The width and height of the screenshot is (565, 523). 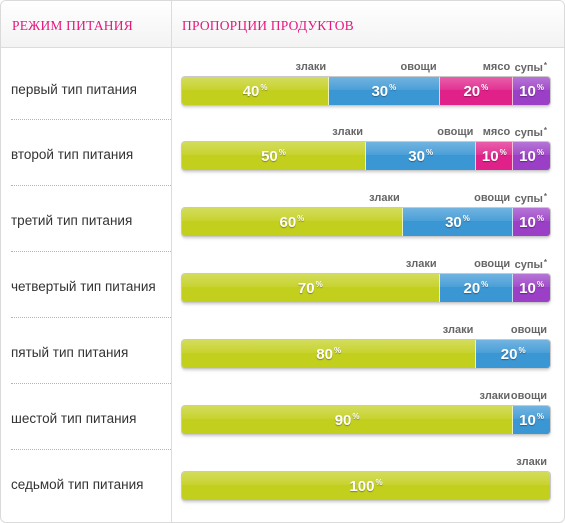 I want to click on stacked-bar: 50% 30% 10% 10%, so click(x=366, y=156).